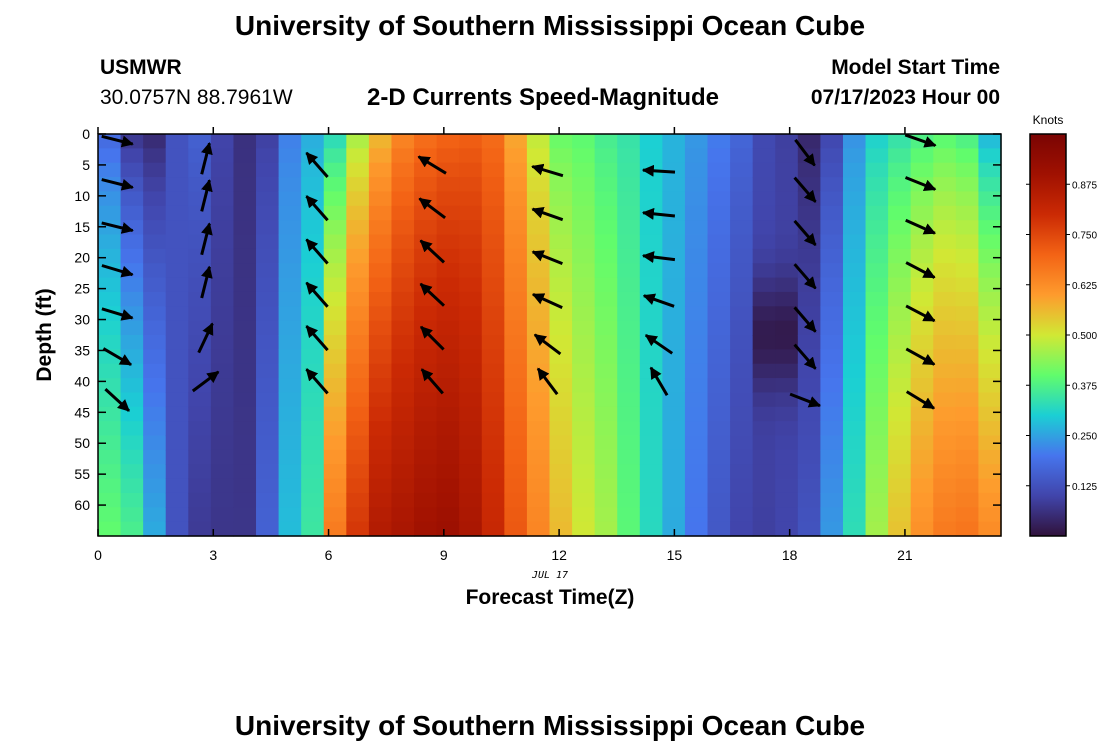 This screenshot has height=750, width=1100. I want to click on y-tick-label: 60, so click(82, 505).